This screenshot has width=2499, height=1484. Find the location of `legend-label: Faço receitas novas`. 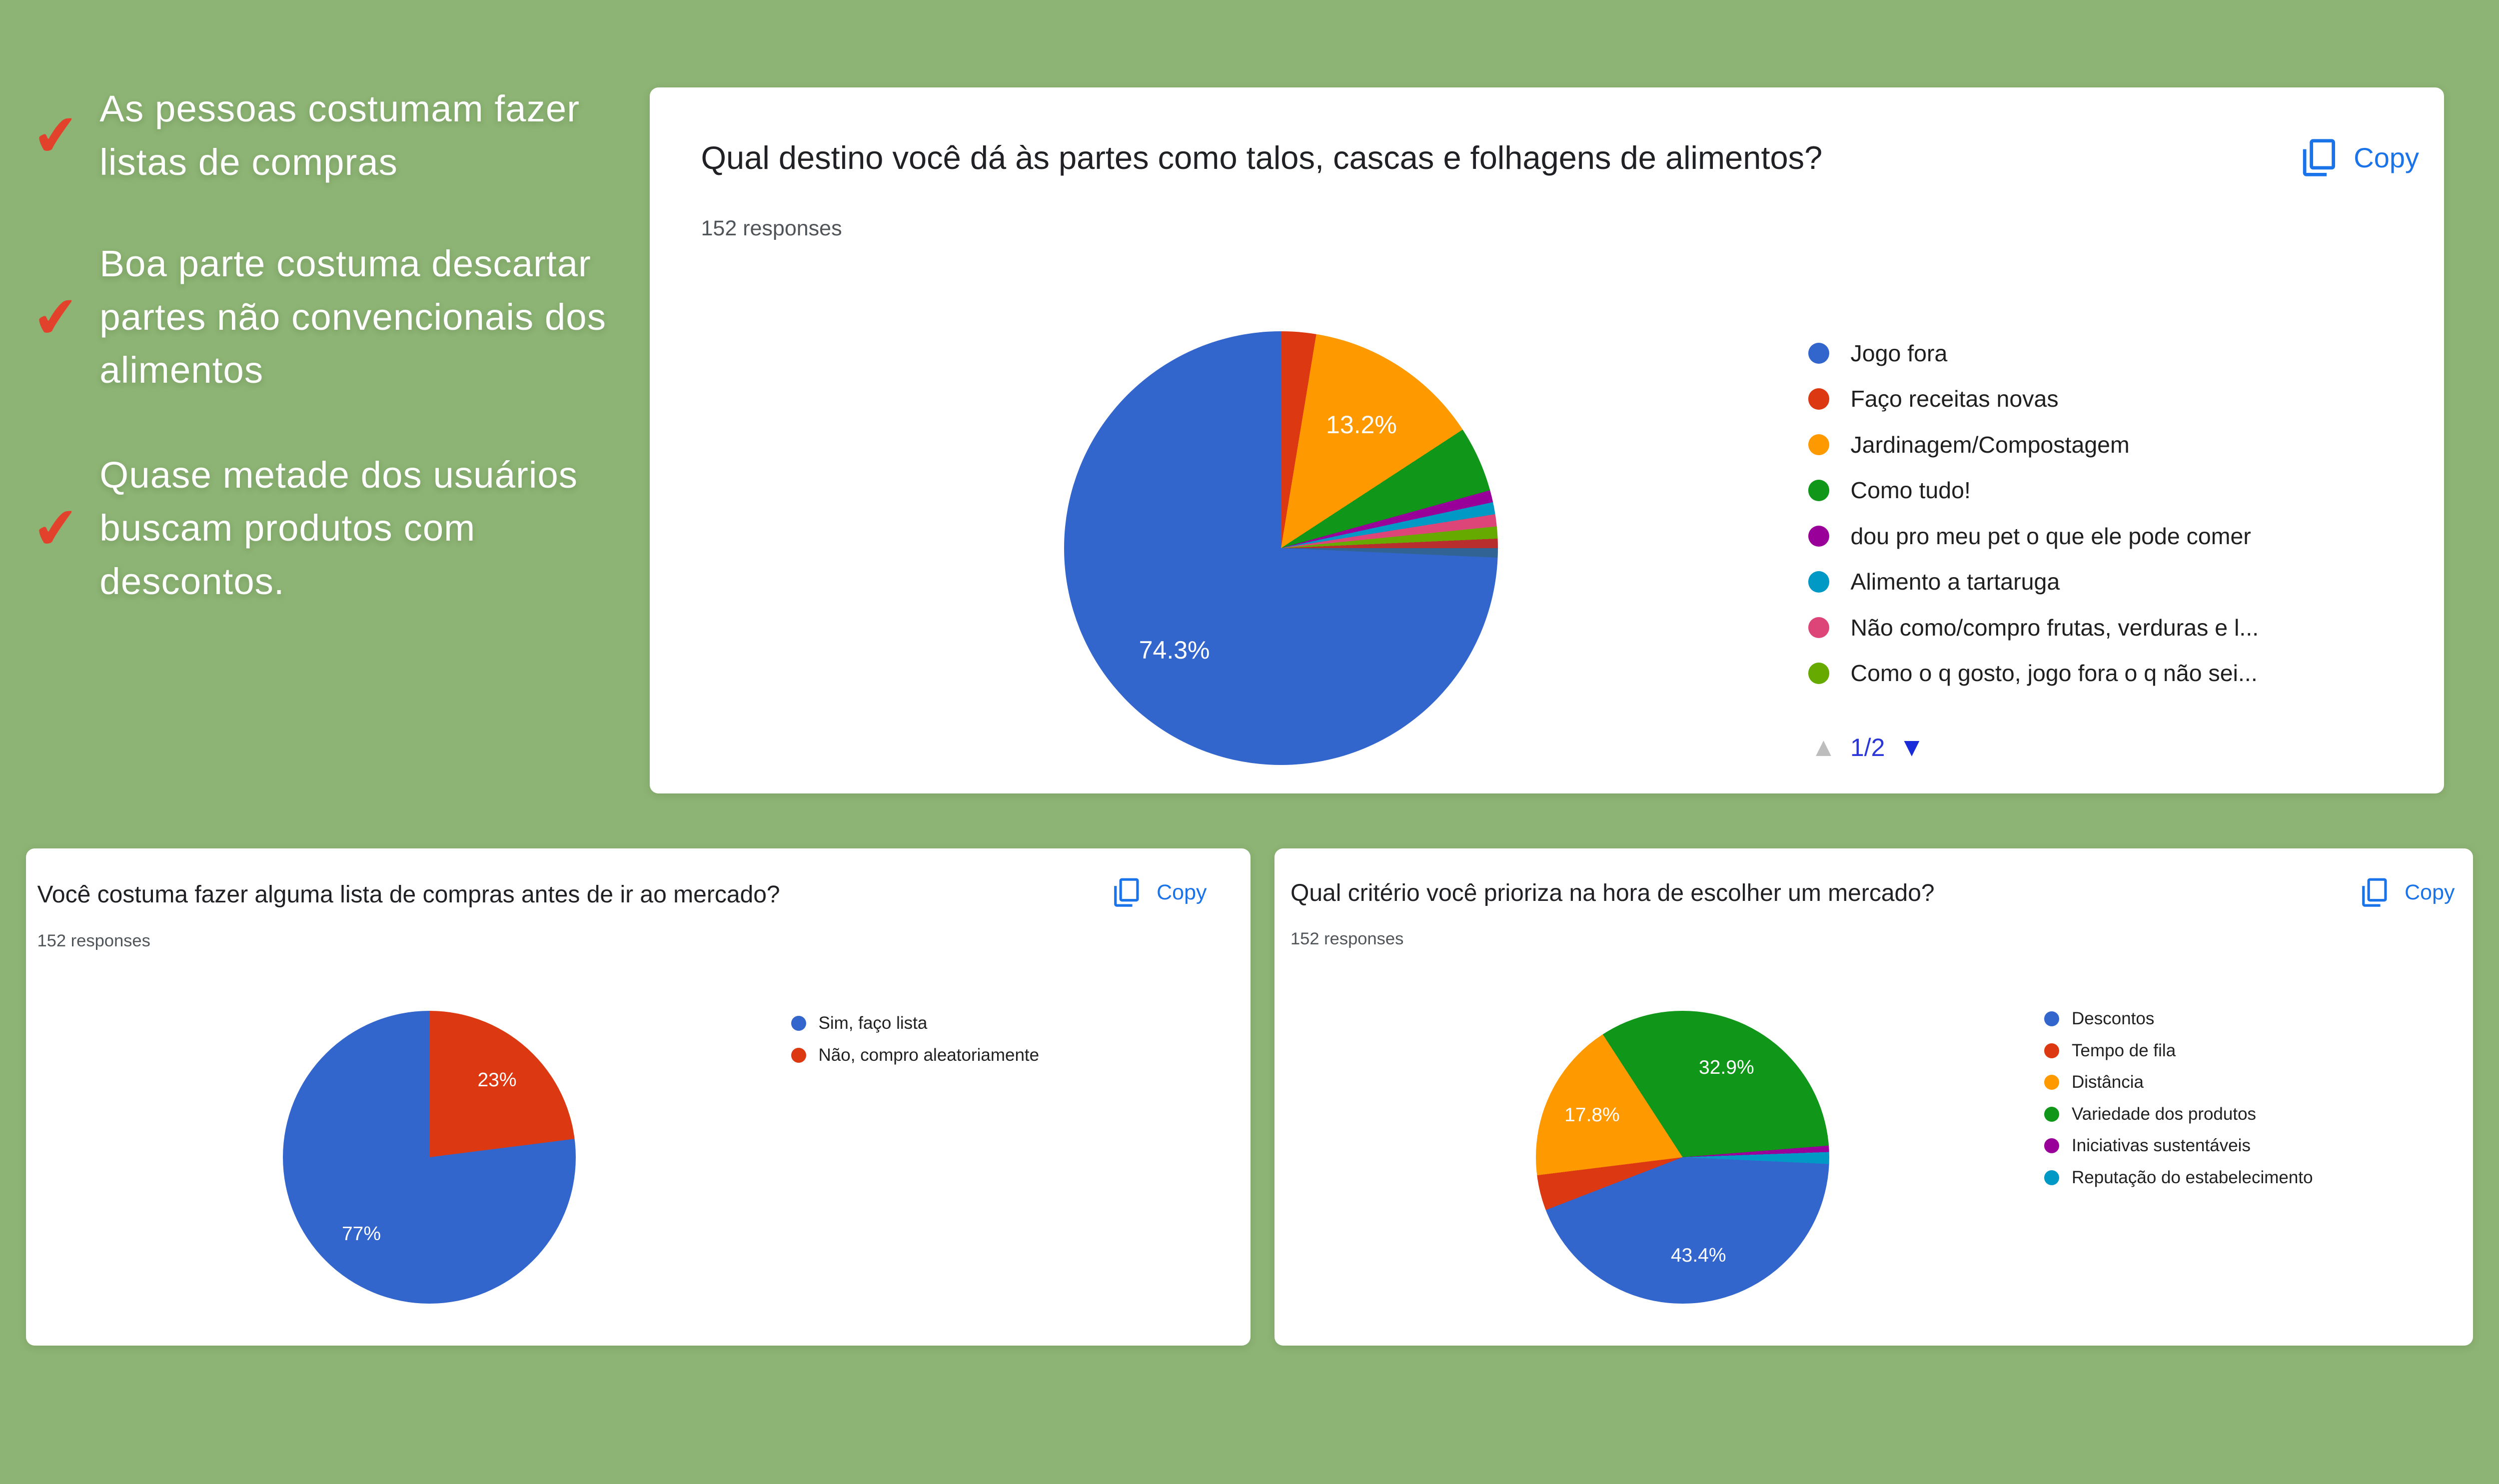

legend-label: Faço receitas novas is located at coordinates (1954, 399).